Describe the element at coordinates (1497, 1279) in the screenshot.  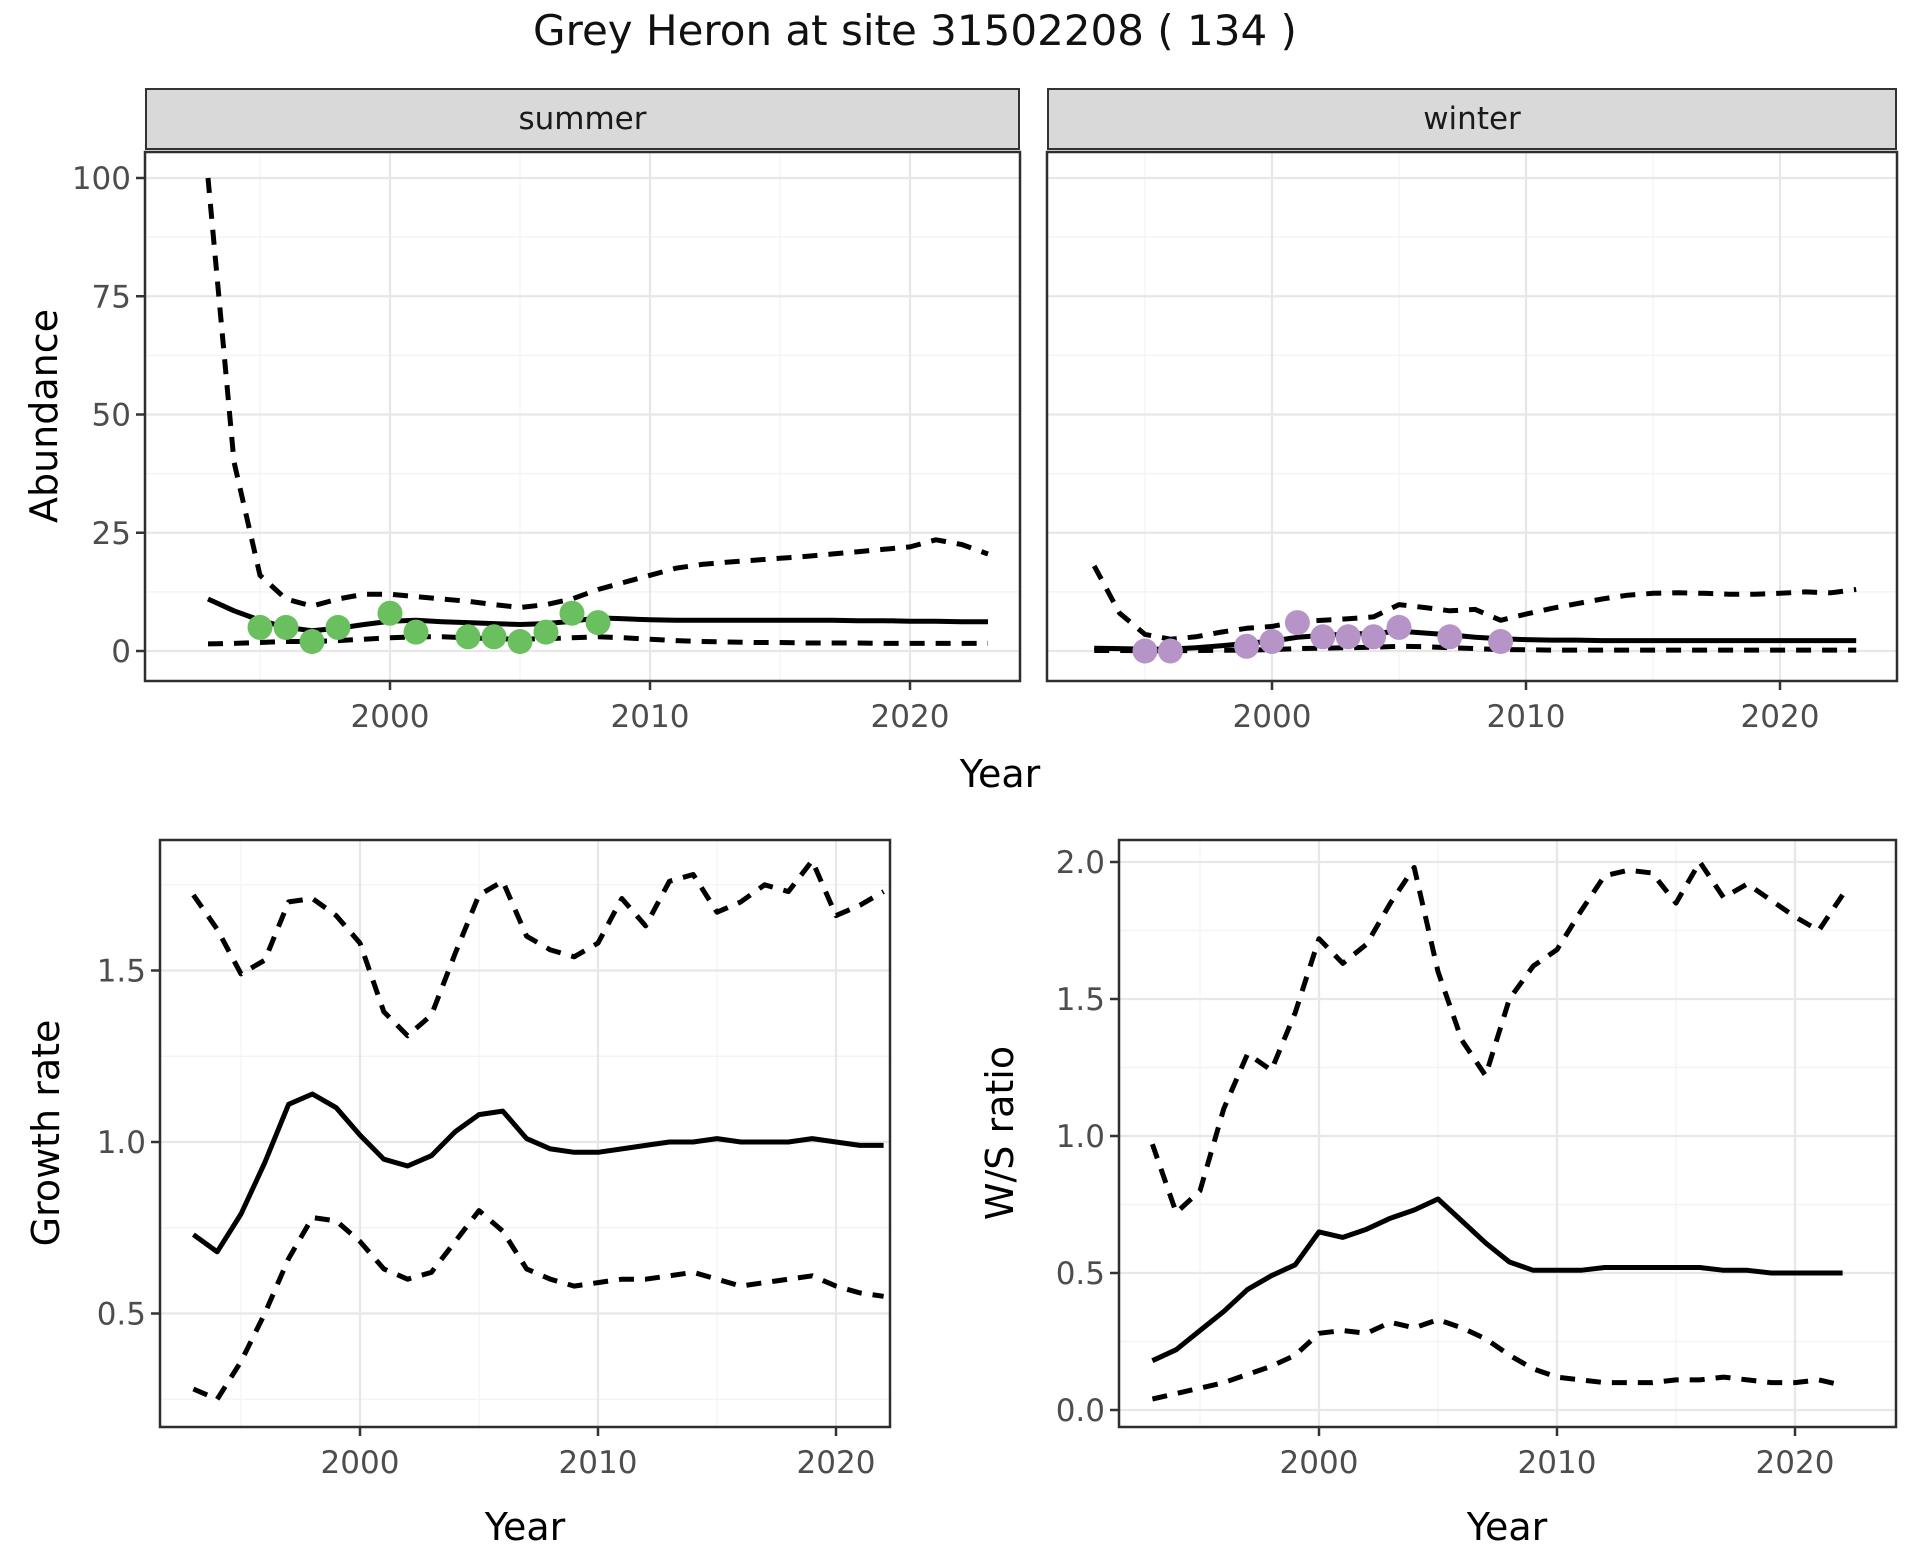
I see `ws-ratio-median-line` at that location.